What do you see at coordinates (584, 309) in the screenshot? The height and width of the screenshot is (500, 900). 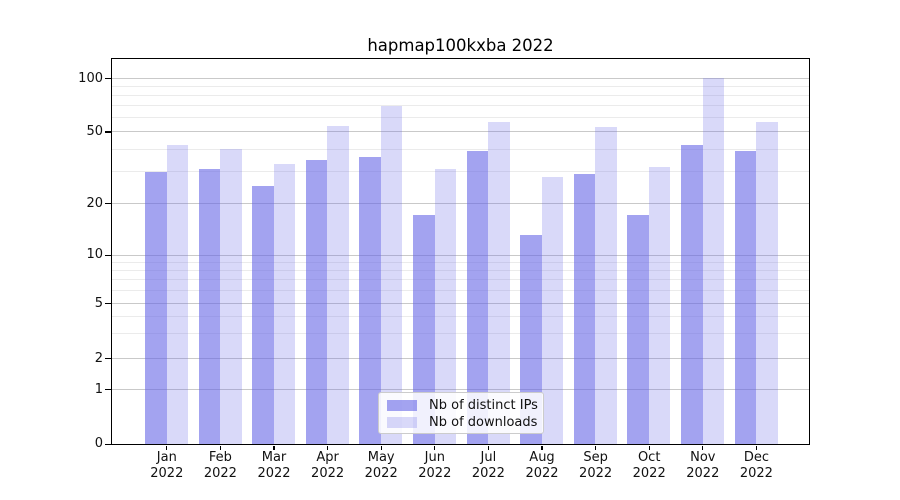 I see `bar-nb-of-distinct-ips-sep-2022` at bounding box center [584, 309].